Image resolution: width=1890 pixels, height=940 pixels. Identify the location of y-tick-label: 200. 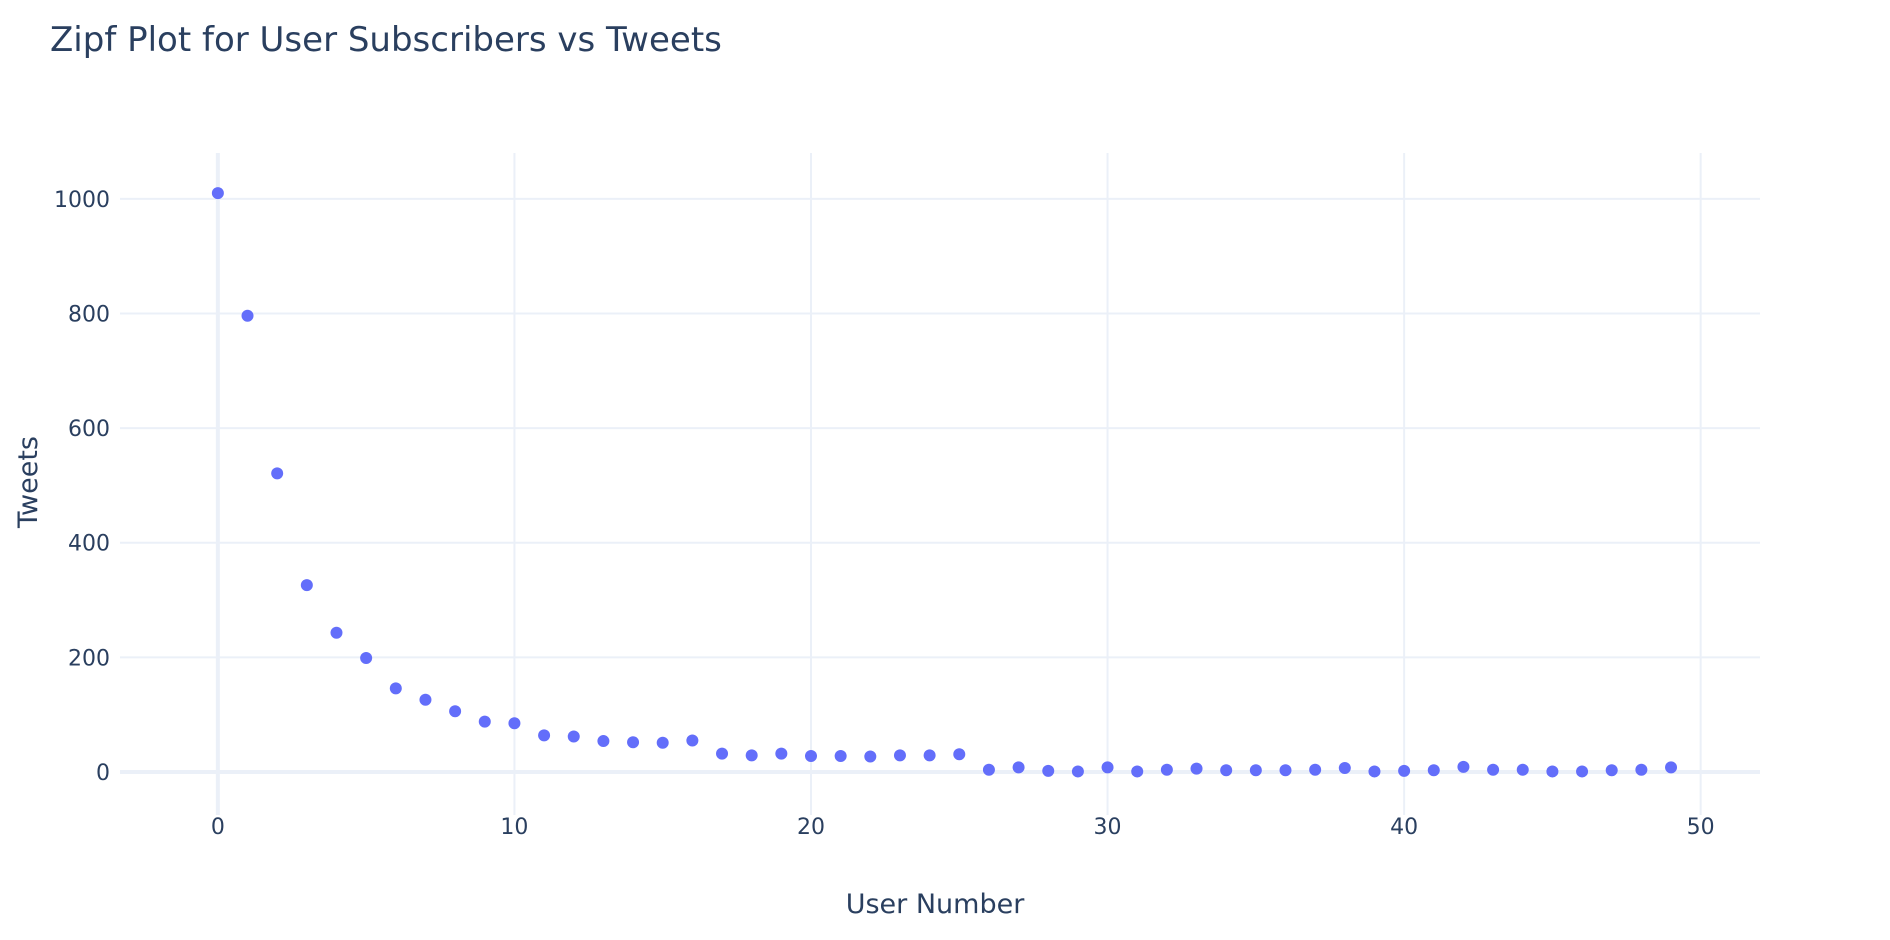
(89, 658).